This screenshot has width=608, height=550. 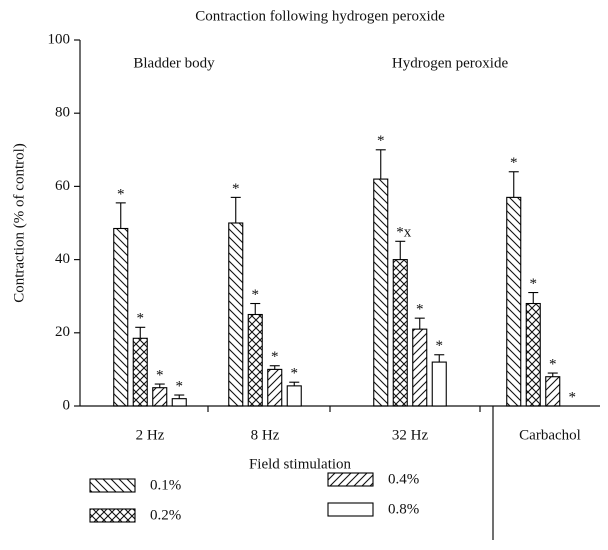 I want to click on x-axis-label: Field stimulation, so click(x=300, y=464).